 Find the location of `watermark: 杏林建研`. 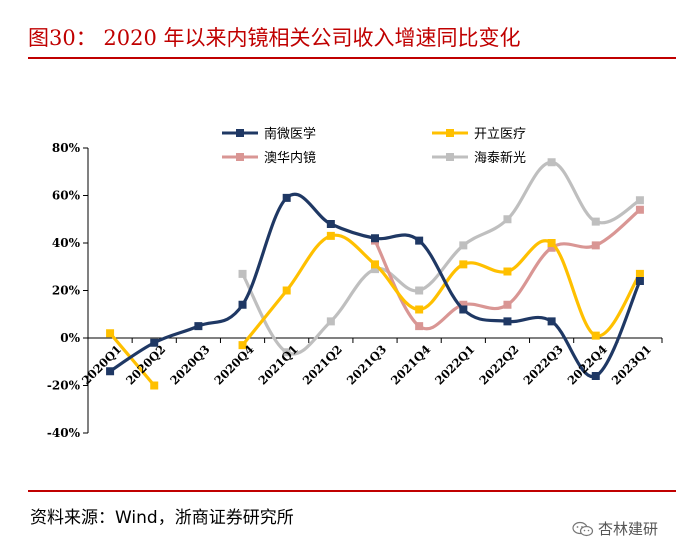

watermark: 杏林建研 is located at coordinates (615, 528).